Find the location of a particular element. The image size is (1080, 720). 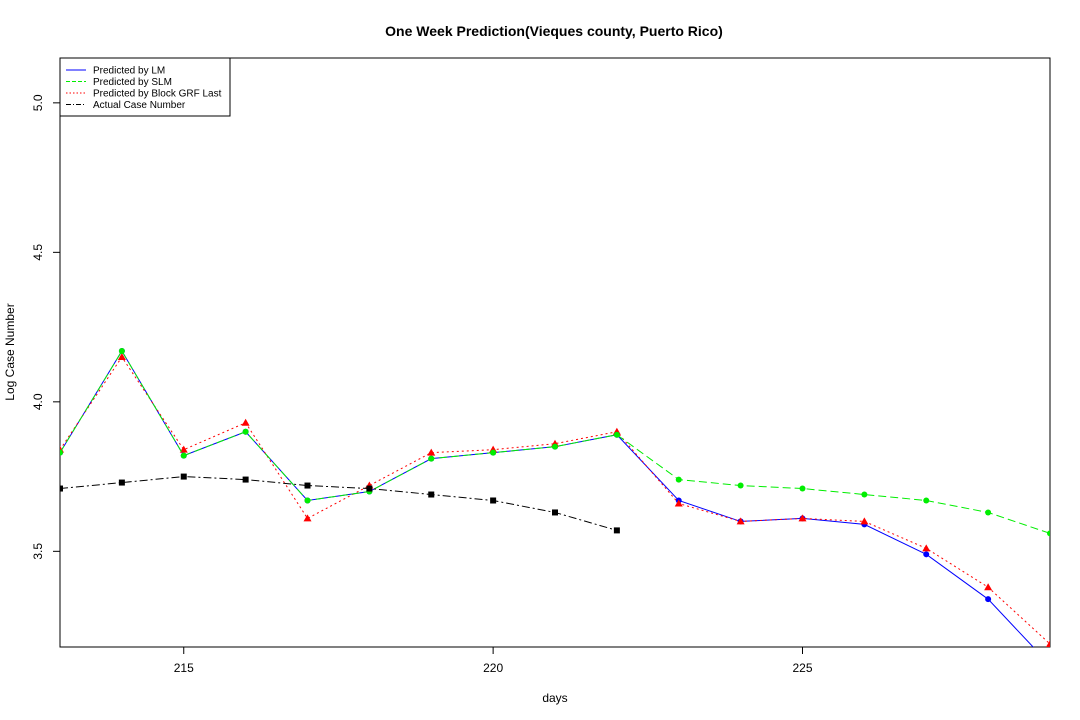

legend-entry: Predicted by SLM is located at coordinates (132, 82).